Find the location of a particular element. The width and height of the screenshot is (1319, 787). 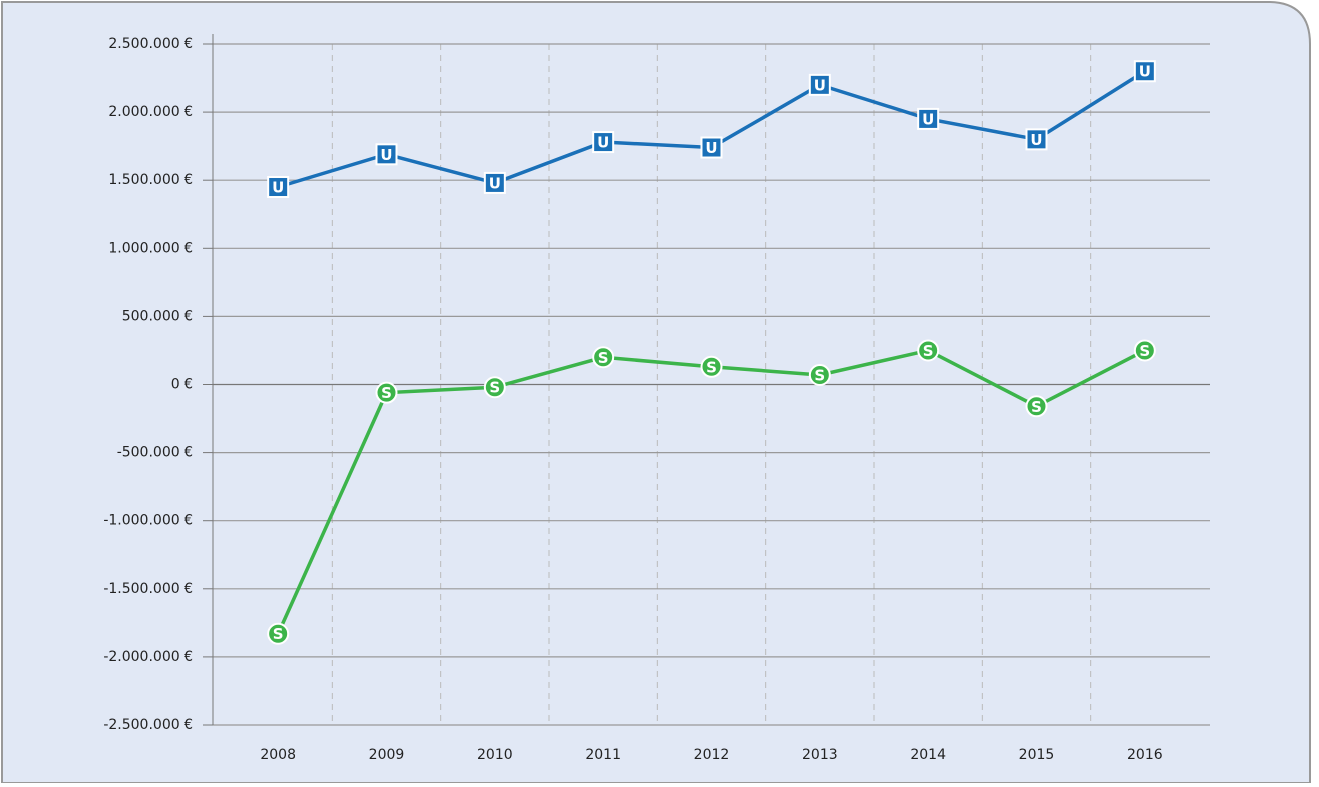

y-tick-label: -1.500.000 € is located at coordinates (148, 589).